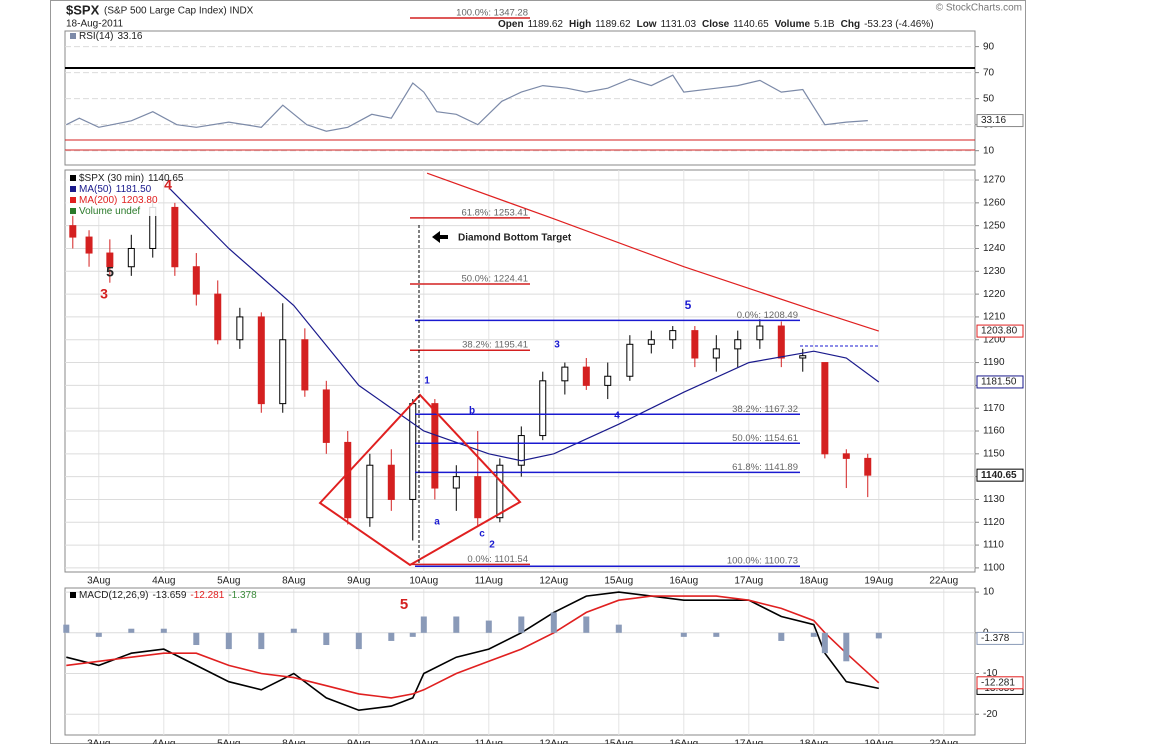 The width and height of the screenshot is (1175, 744). I want to click on copyright: © StockCharts.com, so click(979, 8).